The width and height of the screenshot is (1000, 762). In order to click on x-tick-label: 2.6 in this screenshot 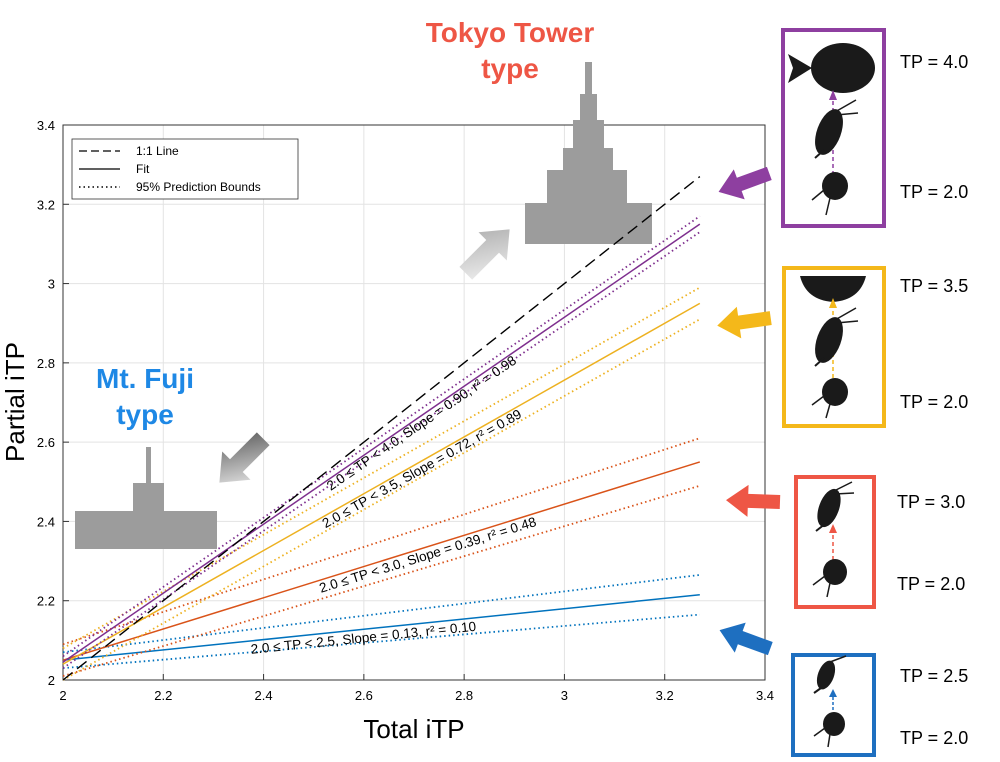, I will do `click(364, 695)`.